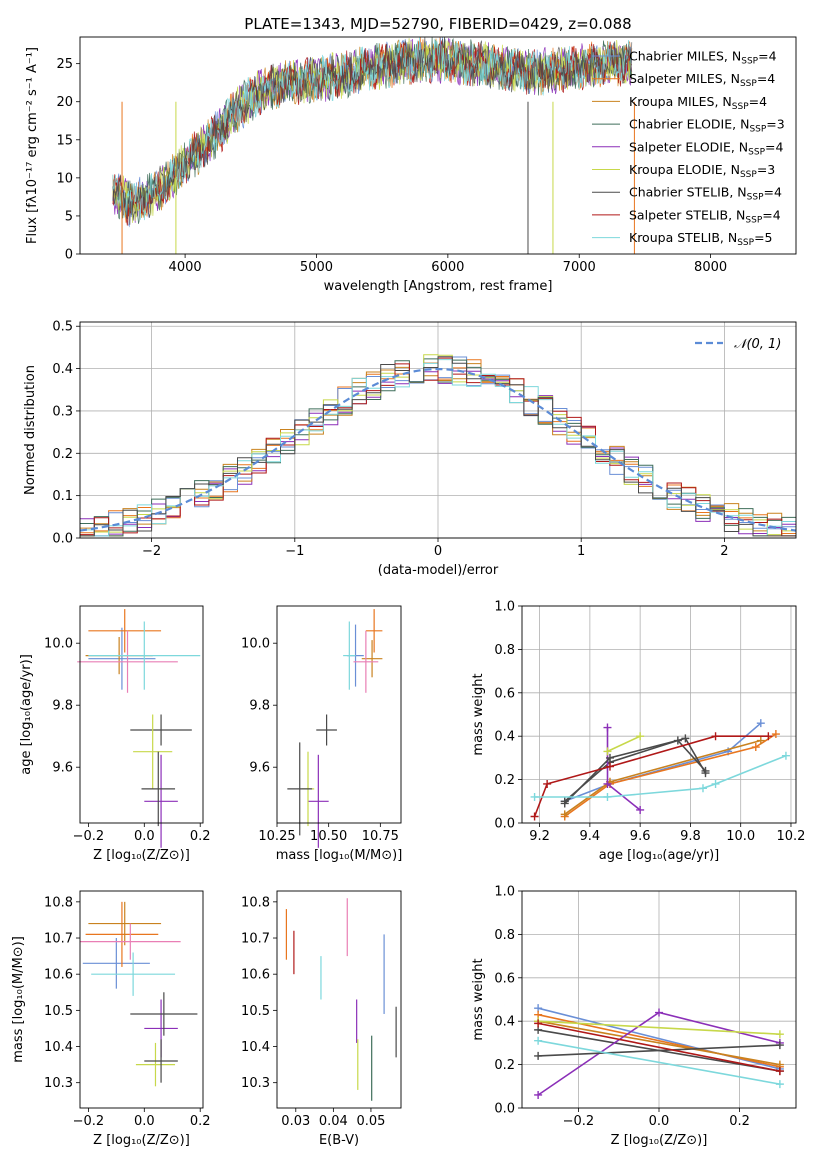  I want to click on residuals-ytick-label: 0.4, so click(62, 369).